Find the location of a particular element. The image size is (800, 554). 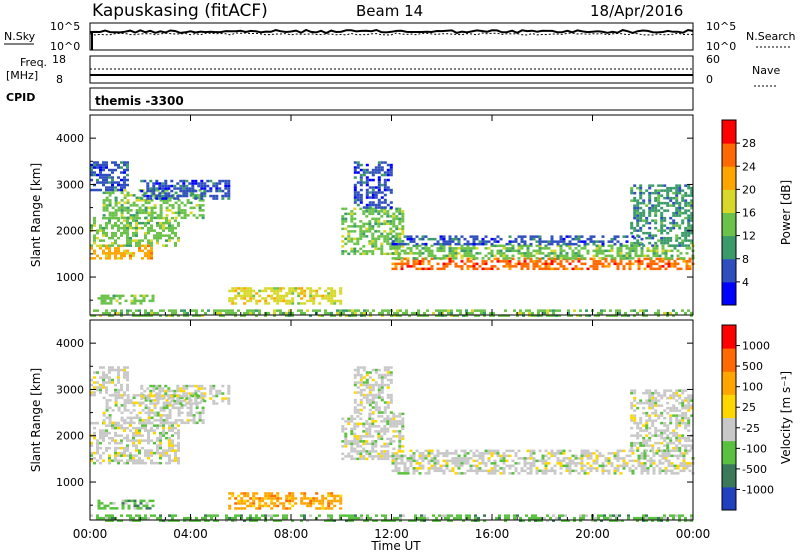

nsky-label: N.Sky is located at coordinates (20, 36).